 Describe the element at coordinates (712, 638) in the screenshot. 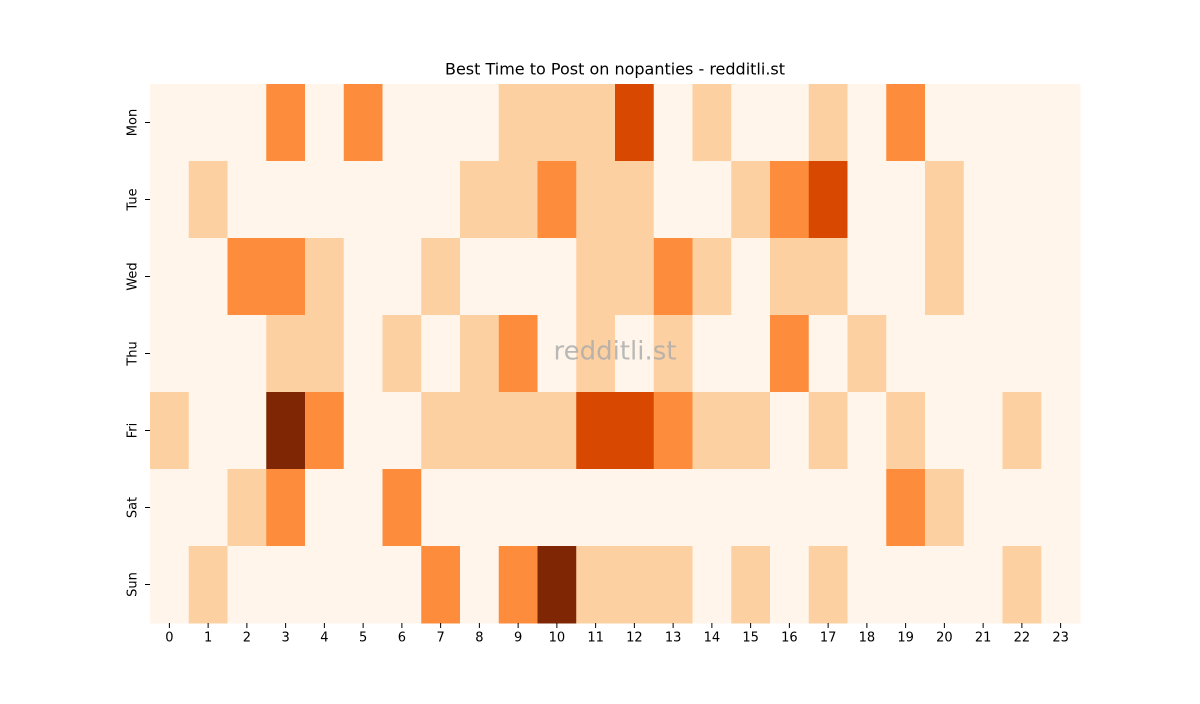

I see `x-tick-label: 14` at that location.